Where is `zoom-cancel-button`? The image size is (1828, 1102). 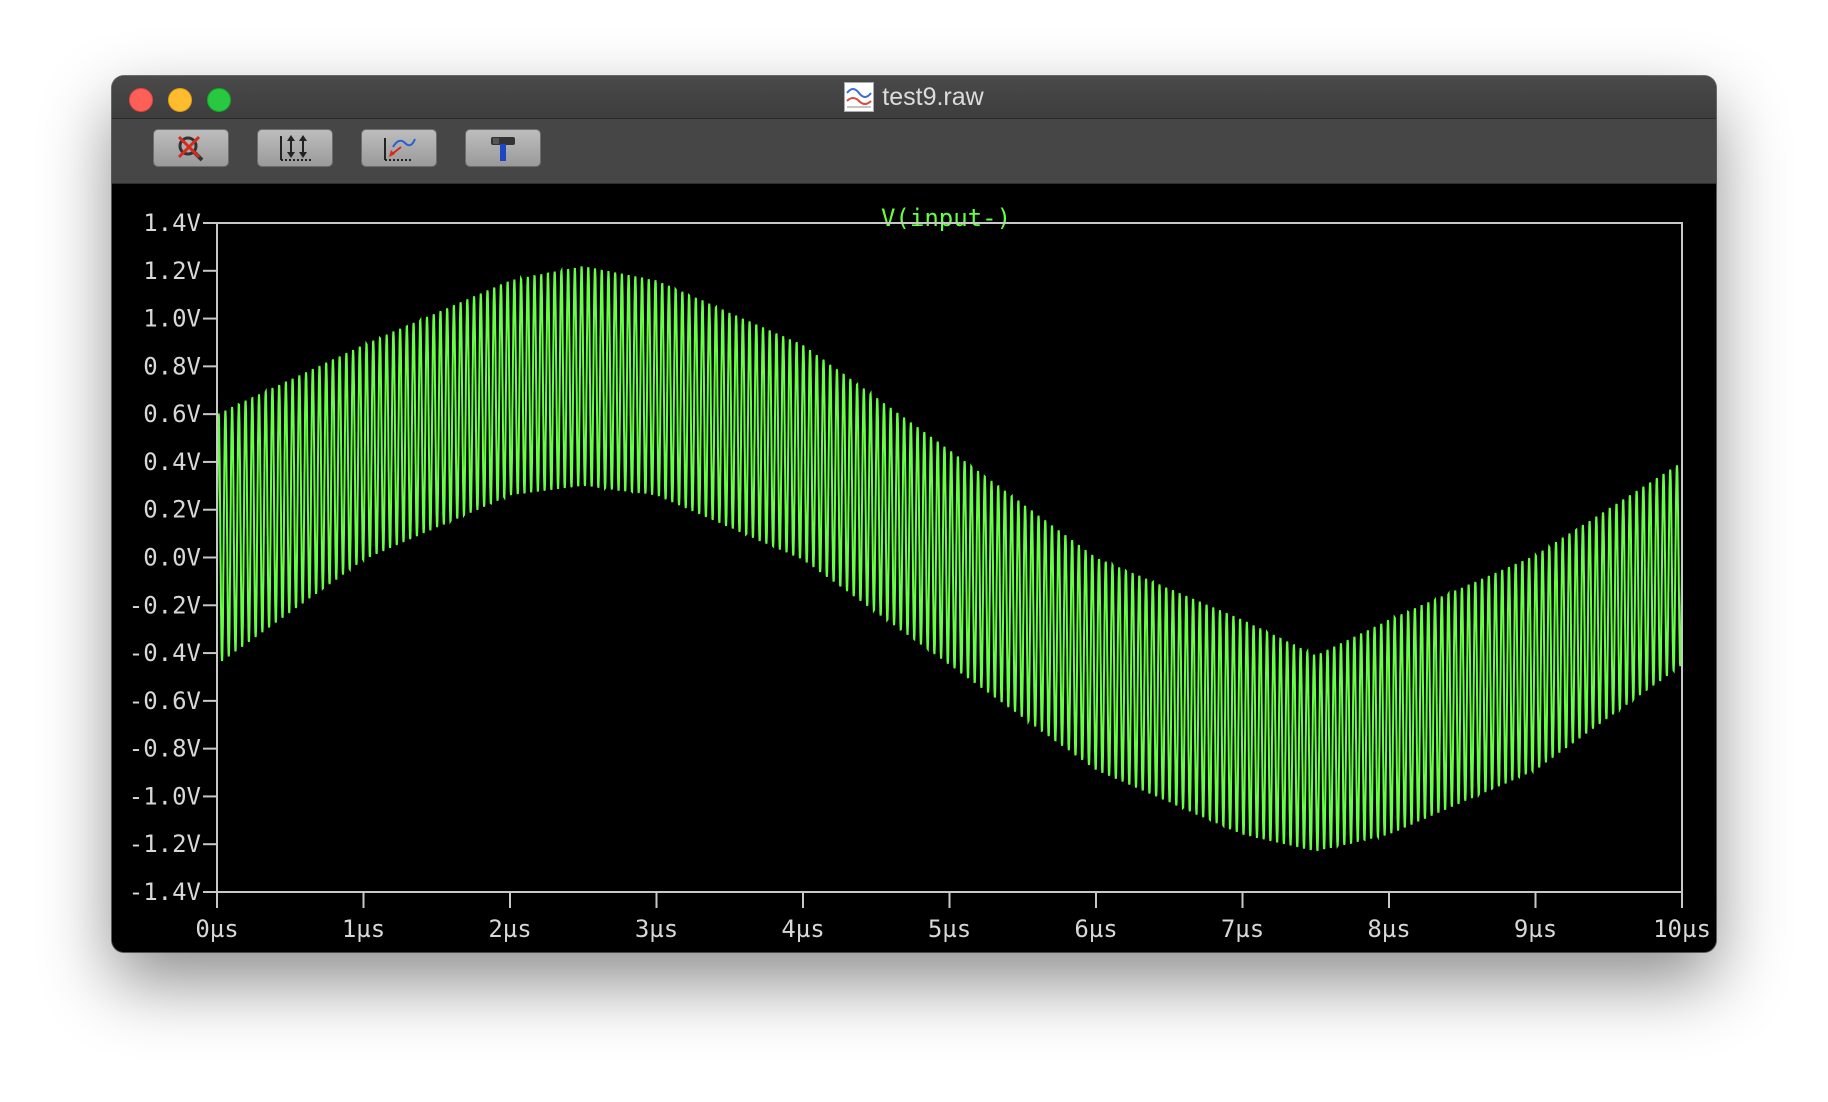
zoom-cancel-button is located at coordinates (191, 148).